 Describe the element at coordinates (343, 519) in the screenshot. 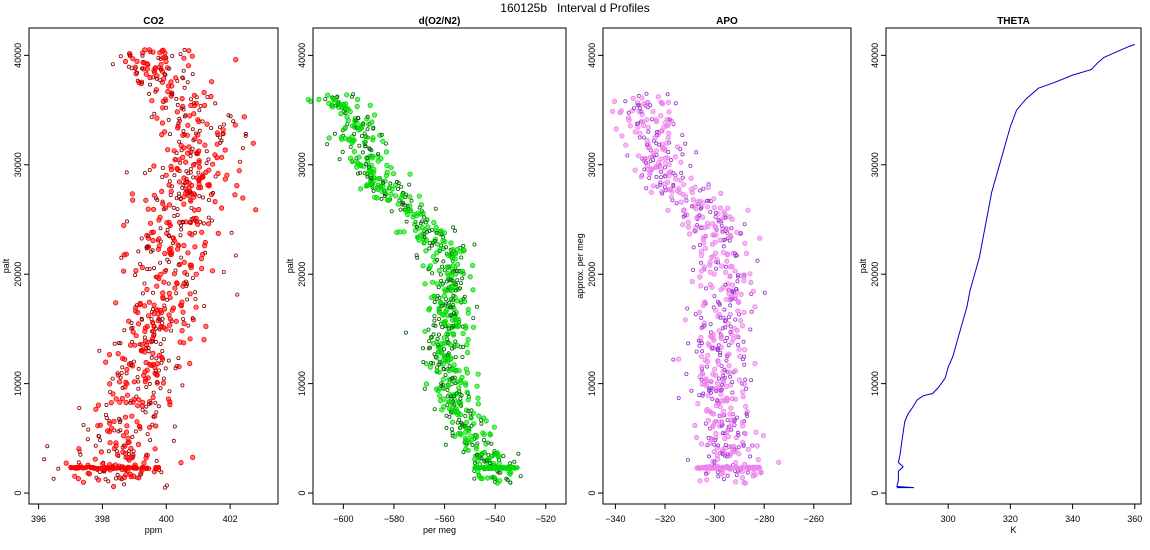

I see `x-tick-label: −600` at that location.